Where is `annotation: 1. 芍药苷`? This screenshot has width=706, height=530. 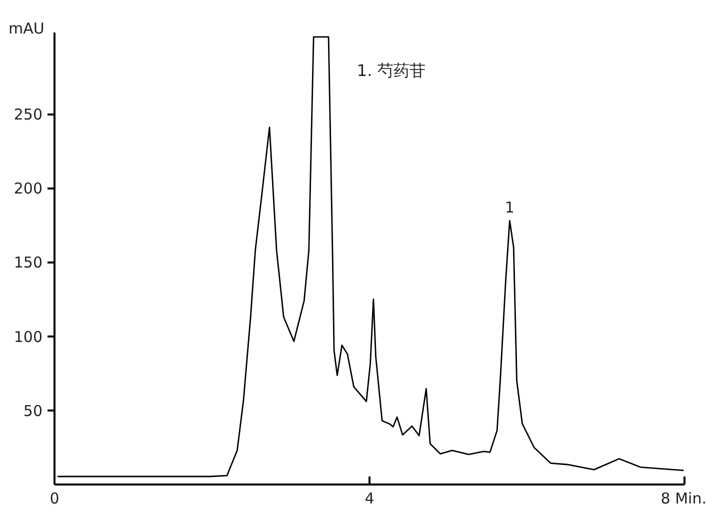
annotation: 1. 芍药苷 is located at coordinates (391, 70).